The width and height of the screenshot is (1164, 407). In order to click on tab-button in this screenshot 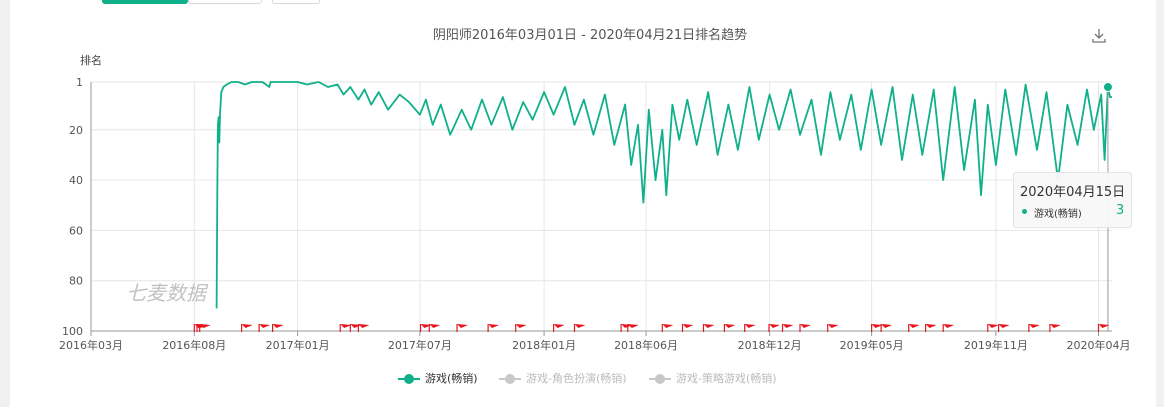, I will do `click(225, 2)`.